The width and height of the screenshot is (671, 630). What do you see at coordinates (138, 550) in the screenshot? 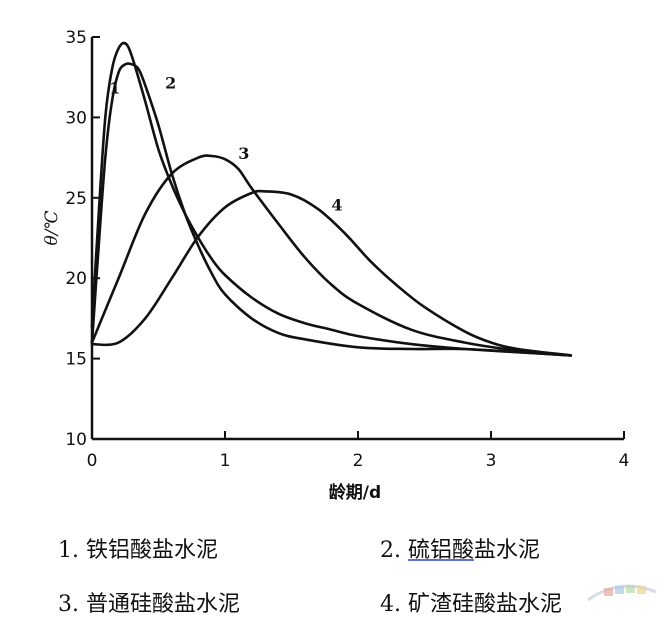
I see `legend-item-1: 1. 铁铝酸盐水泥` at bounding box center [138, 550].